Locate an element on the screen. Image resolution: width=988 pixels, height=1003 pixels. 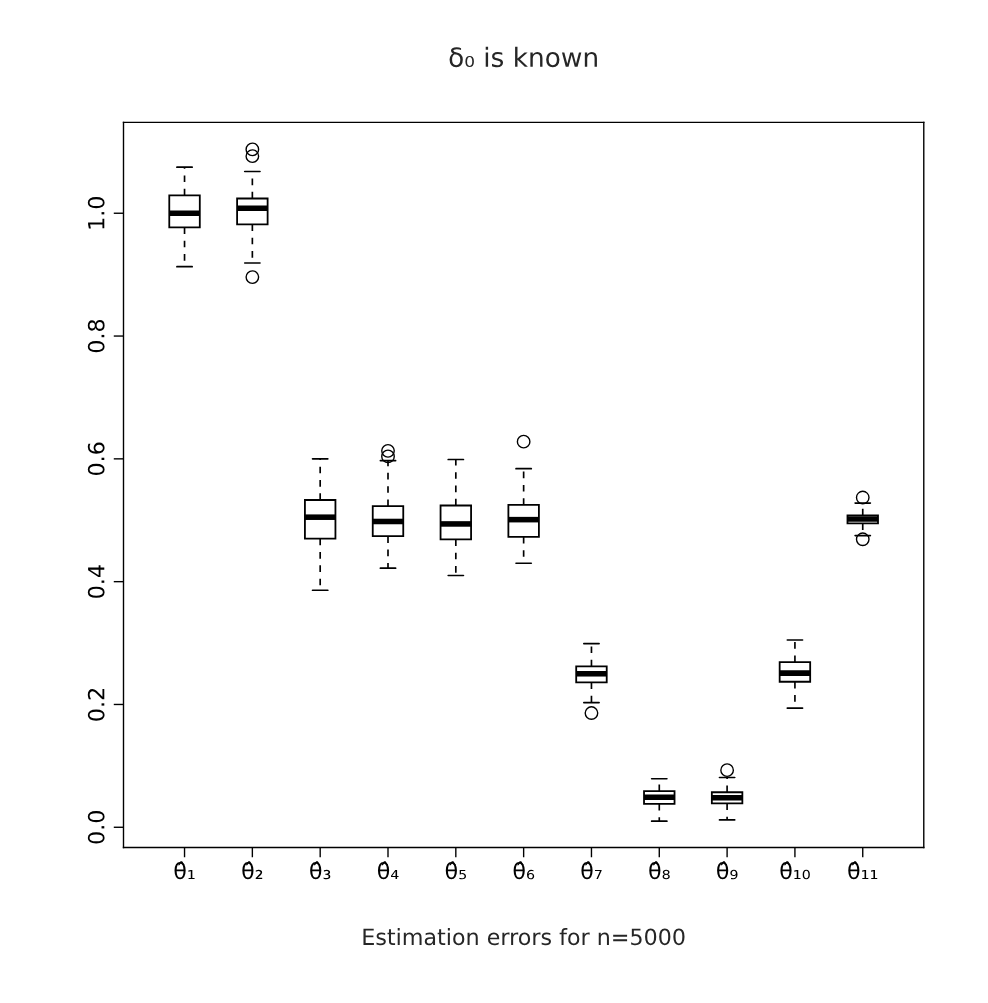
y-tick-label: 0.4 is located at coordinates (96, 581).